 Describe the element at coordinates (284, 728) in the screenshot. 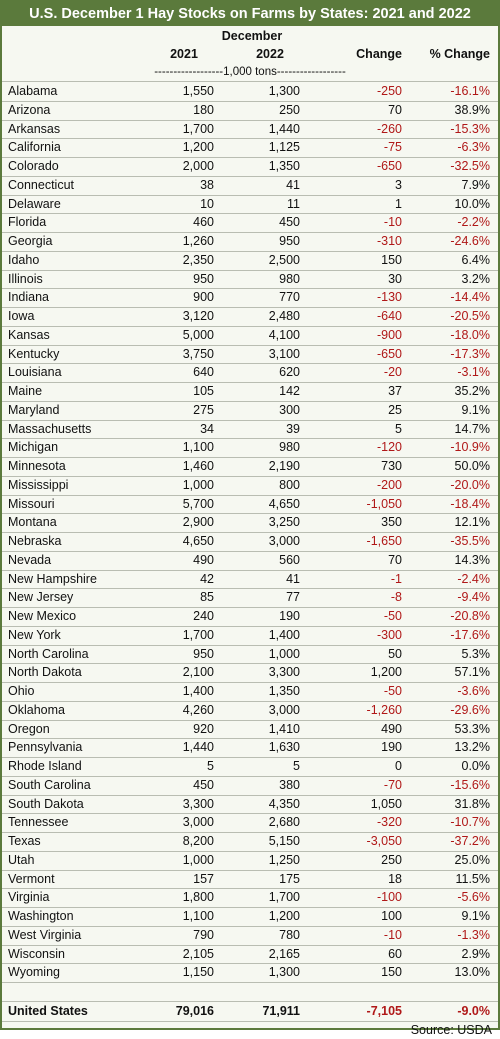

I see `cell: 1,410` at that location.